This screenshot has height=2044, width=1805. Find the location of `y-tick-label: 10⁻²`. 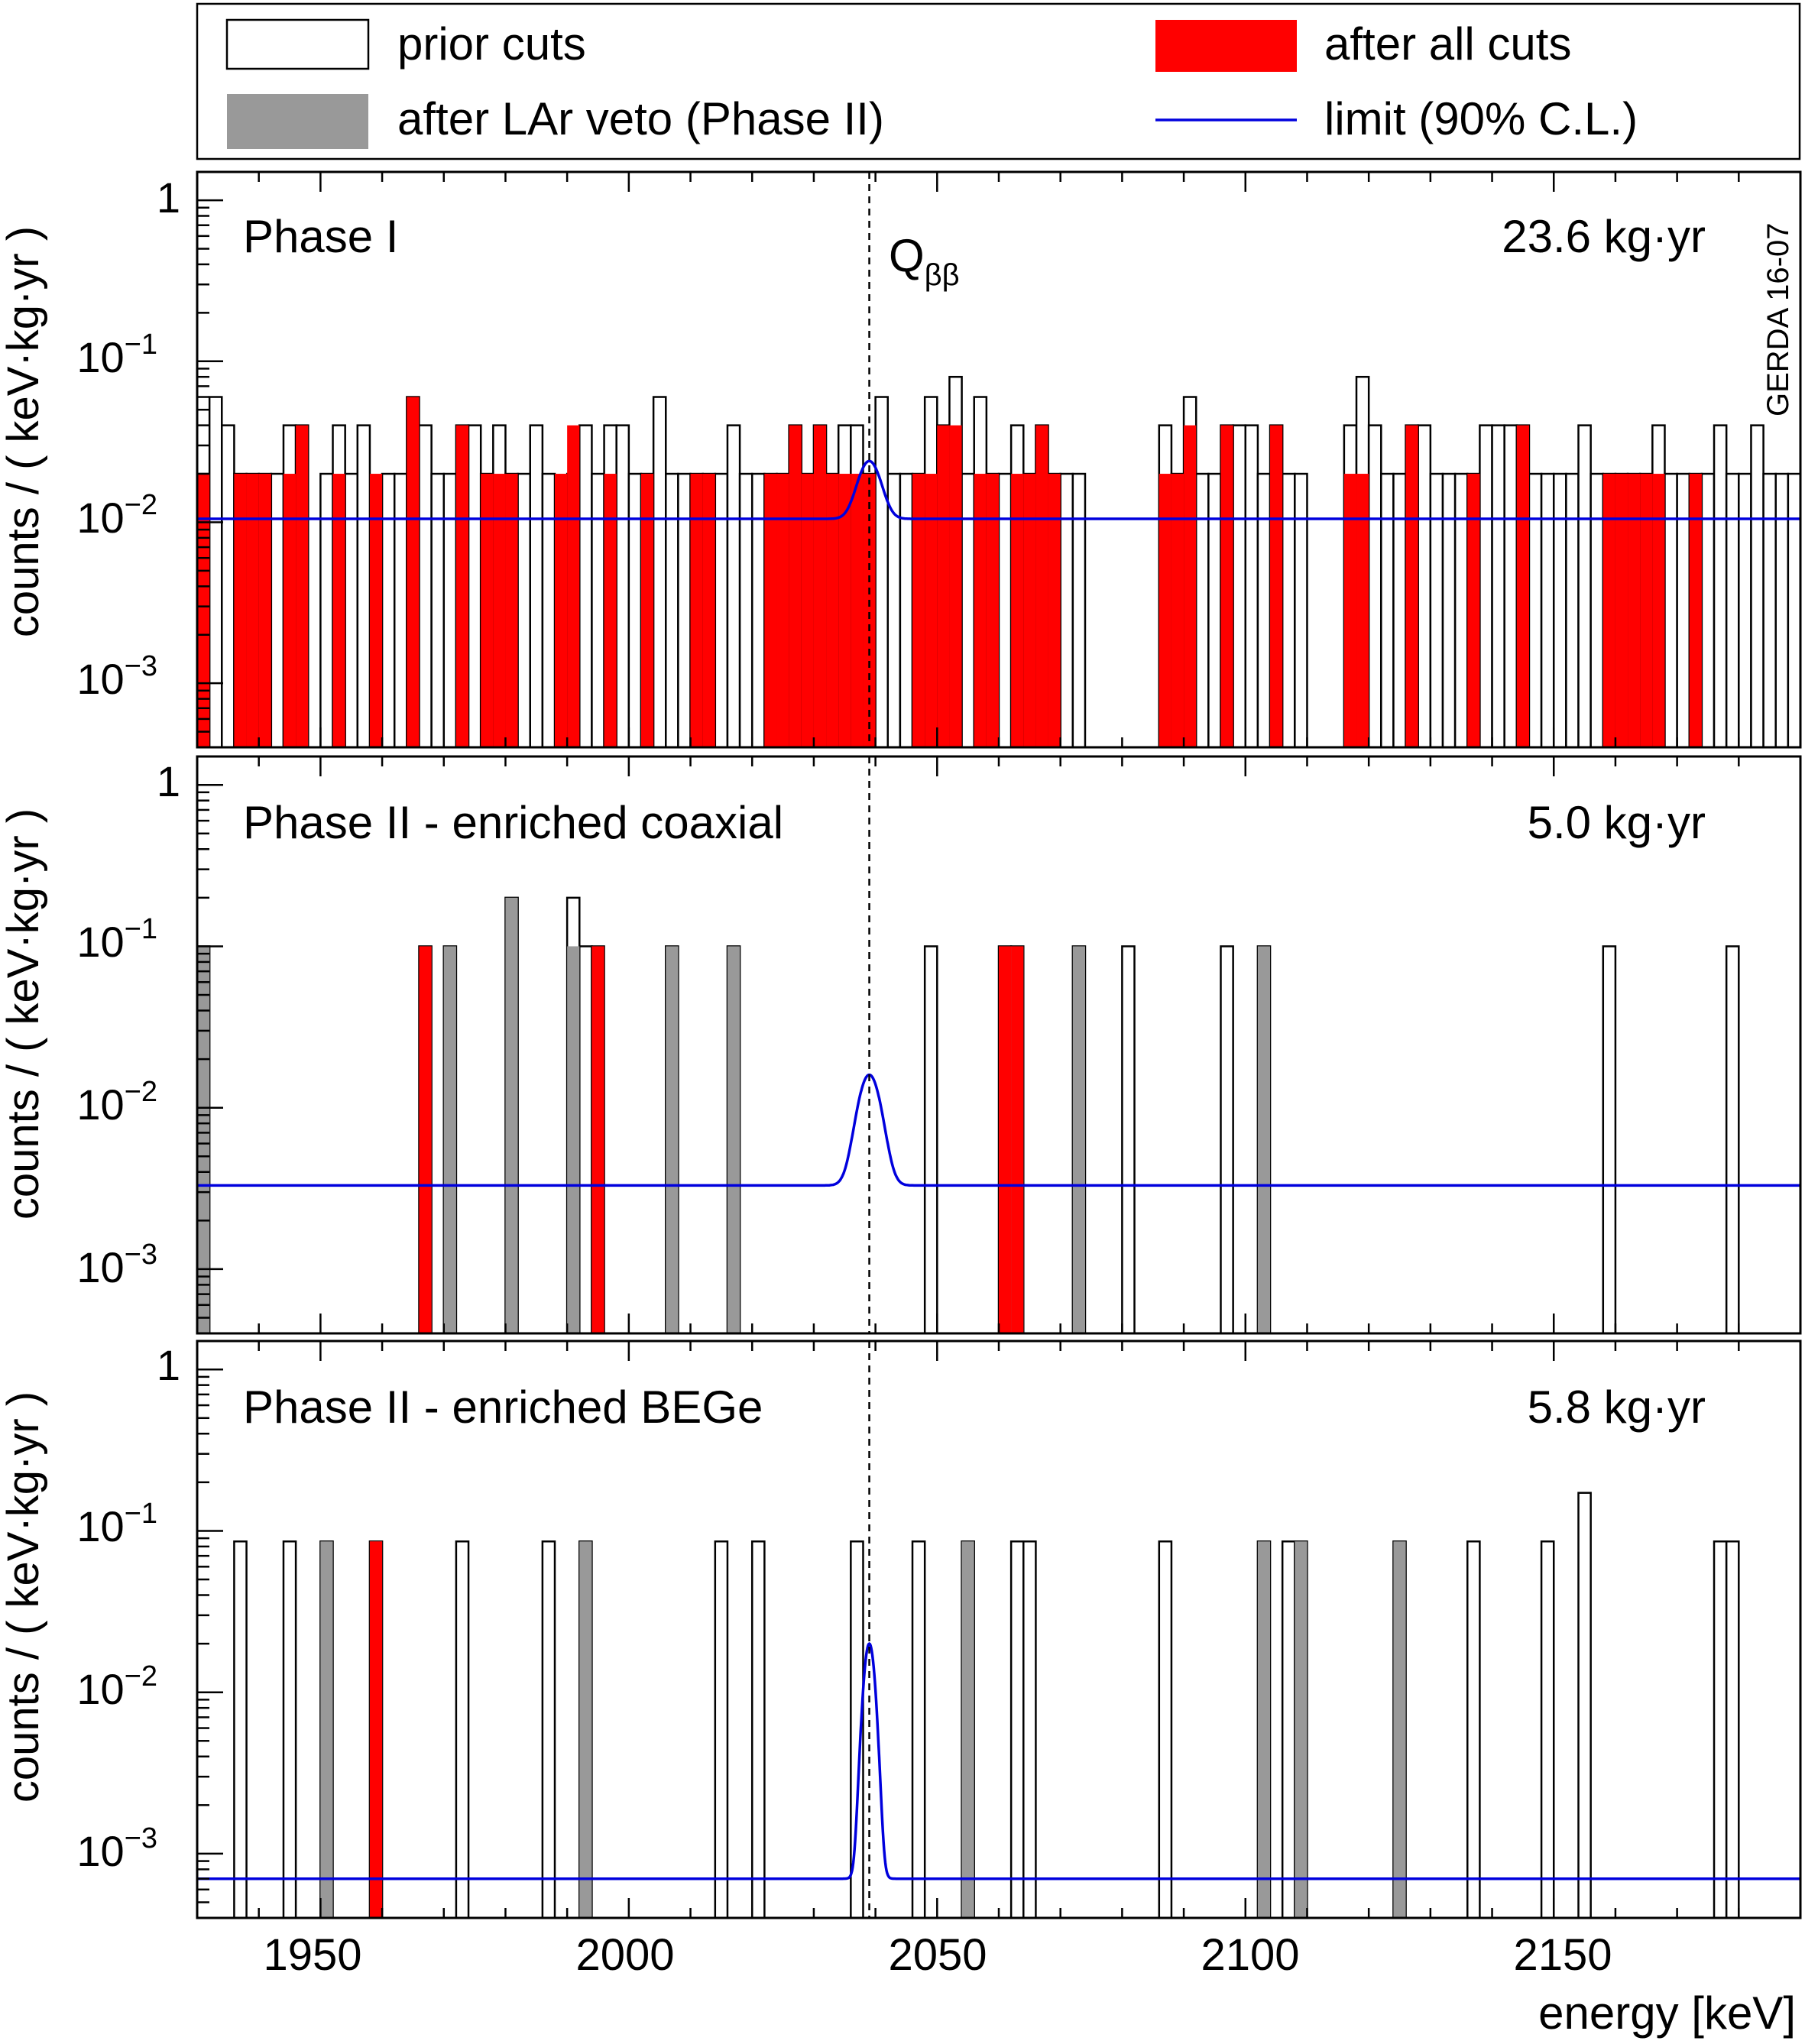

y-tick-label: 10⁻² is located at coordinates (116, 515).